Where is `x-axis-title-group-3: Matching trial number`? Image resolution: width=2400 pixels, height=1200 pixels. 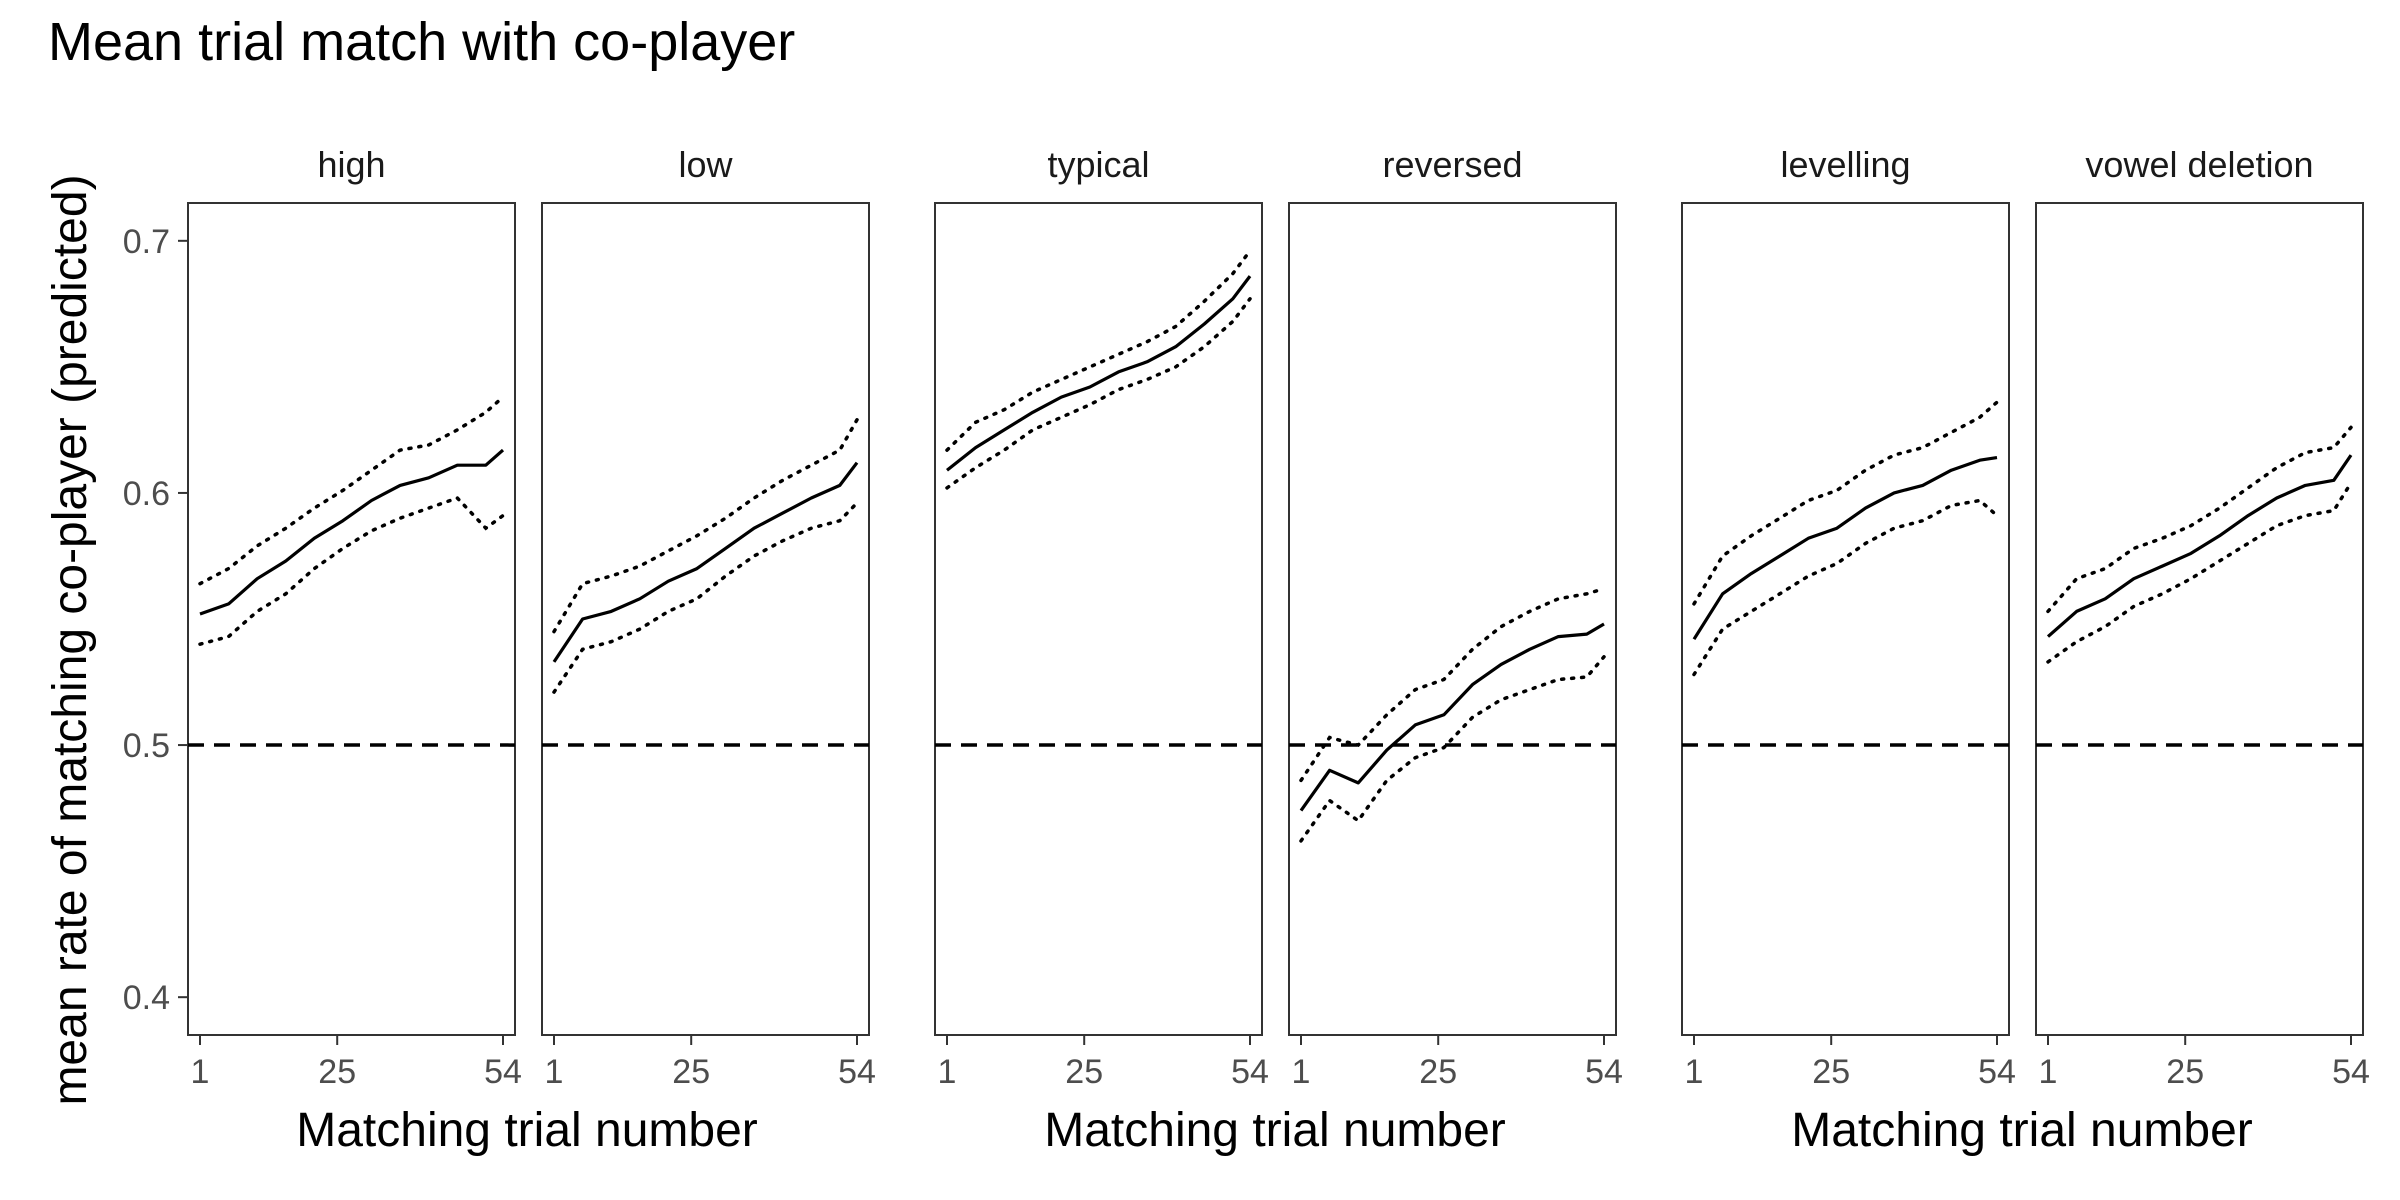
x-axis-title-group-3: Matching trial number is located at coordinates (2022, 1130).